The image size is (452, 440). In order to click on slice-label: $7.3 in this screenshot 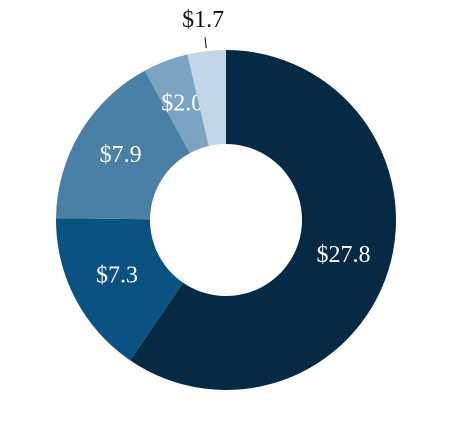, I will do `click(117, 275)`.